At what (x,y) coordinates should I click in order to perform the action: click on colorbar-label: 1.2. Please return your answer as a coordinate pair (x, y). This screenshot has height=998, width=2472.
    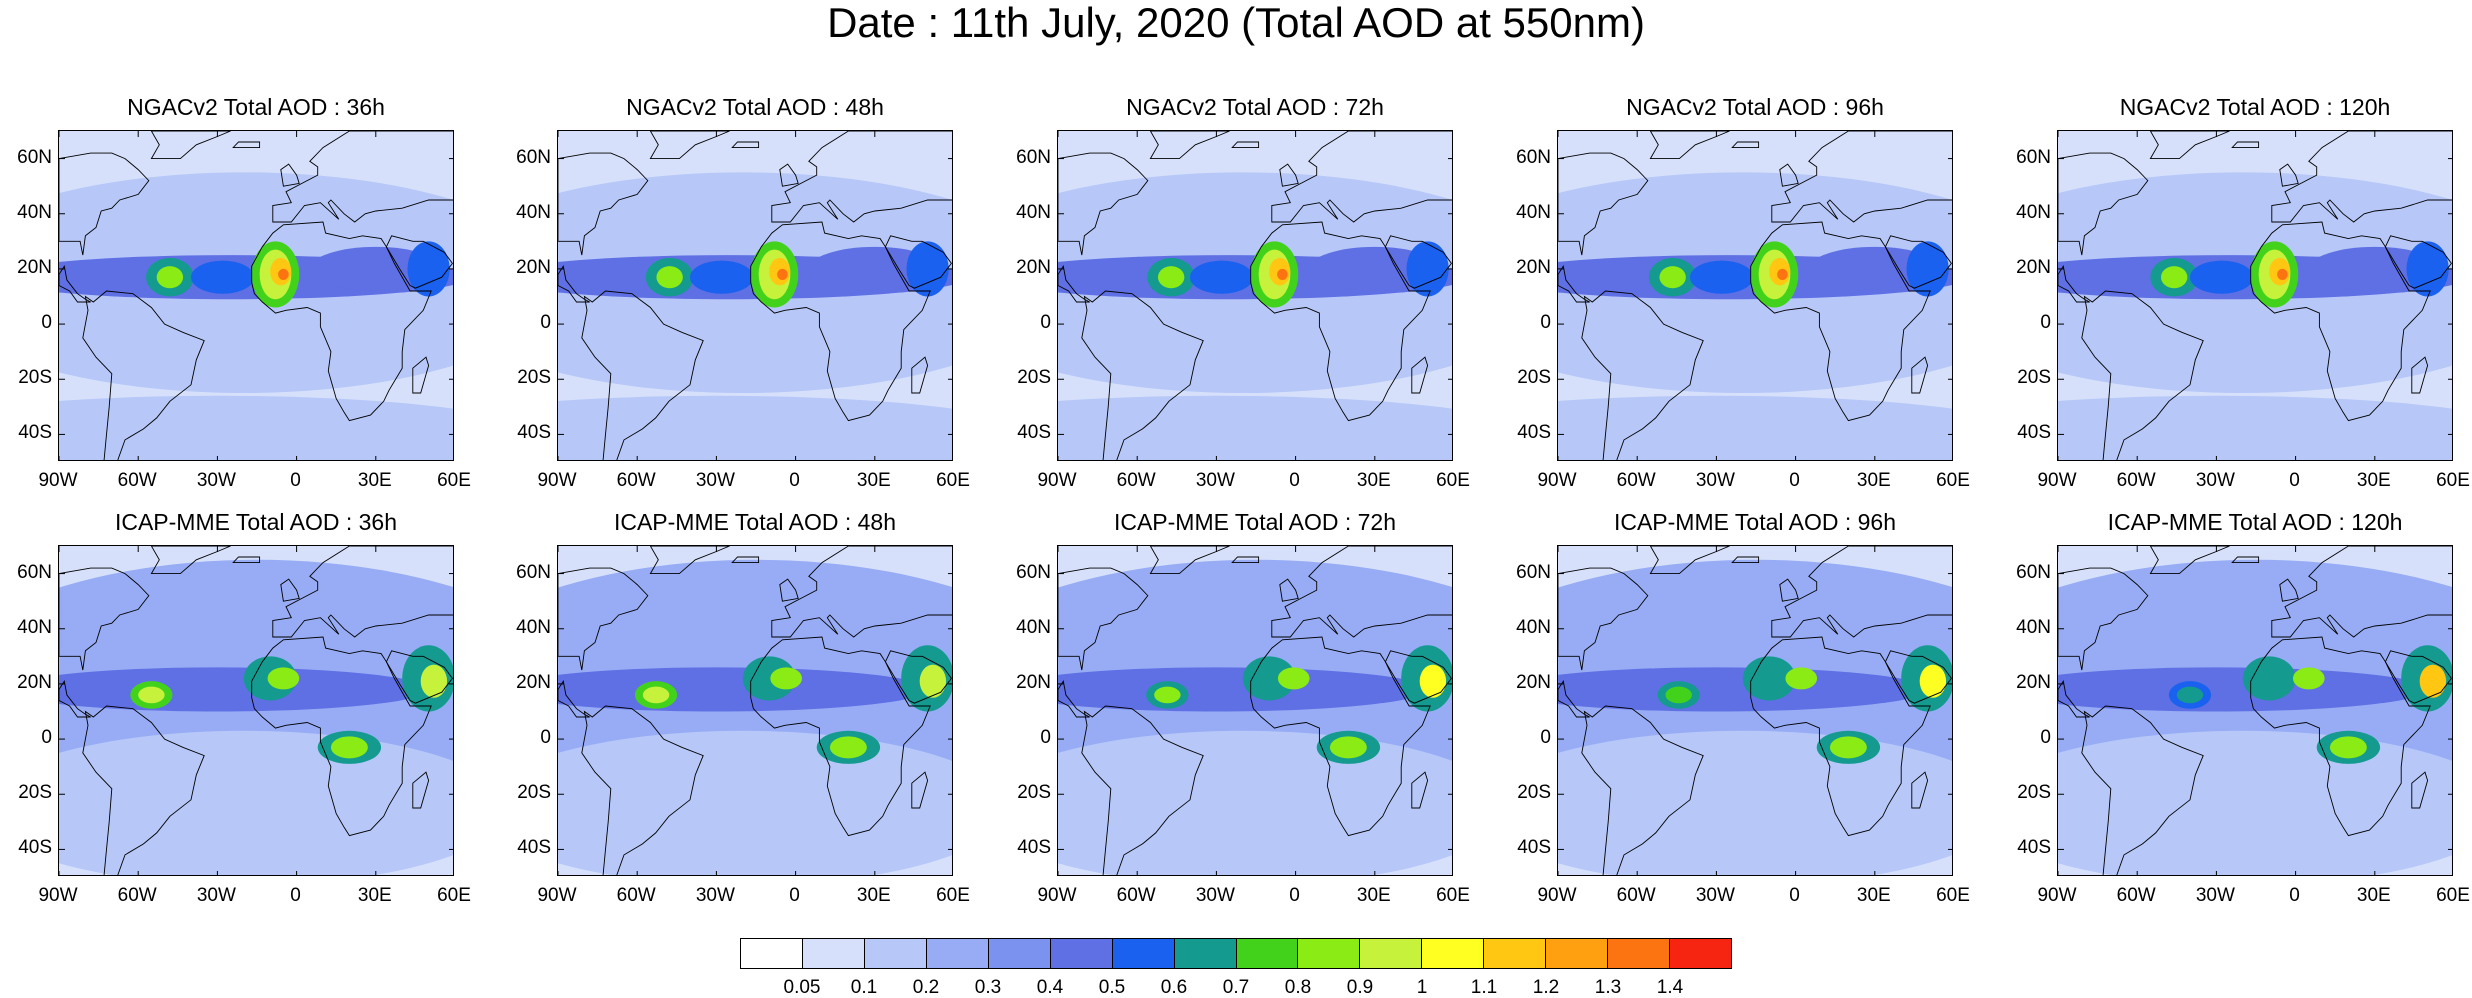
    Looking at the image, I should click on (1546, 987).